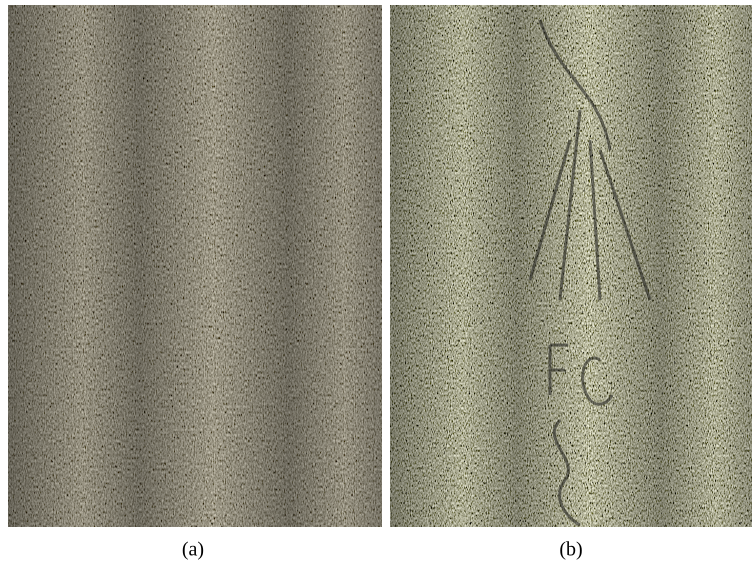 Image resolution: width=755 pixels, height=576 pixels. Describe the element at coordinates (193, 550) in the screenshot. I see `caption: (a)` at that location.